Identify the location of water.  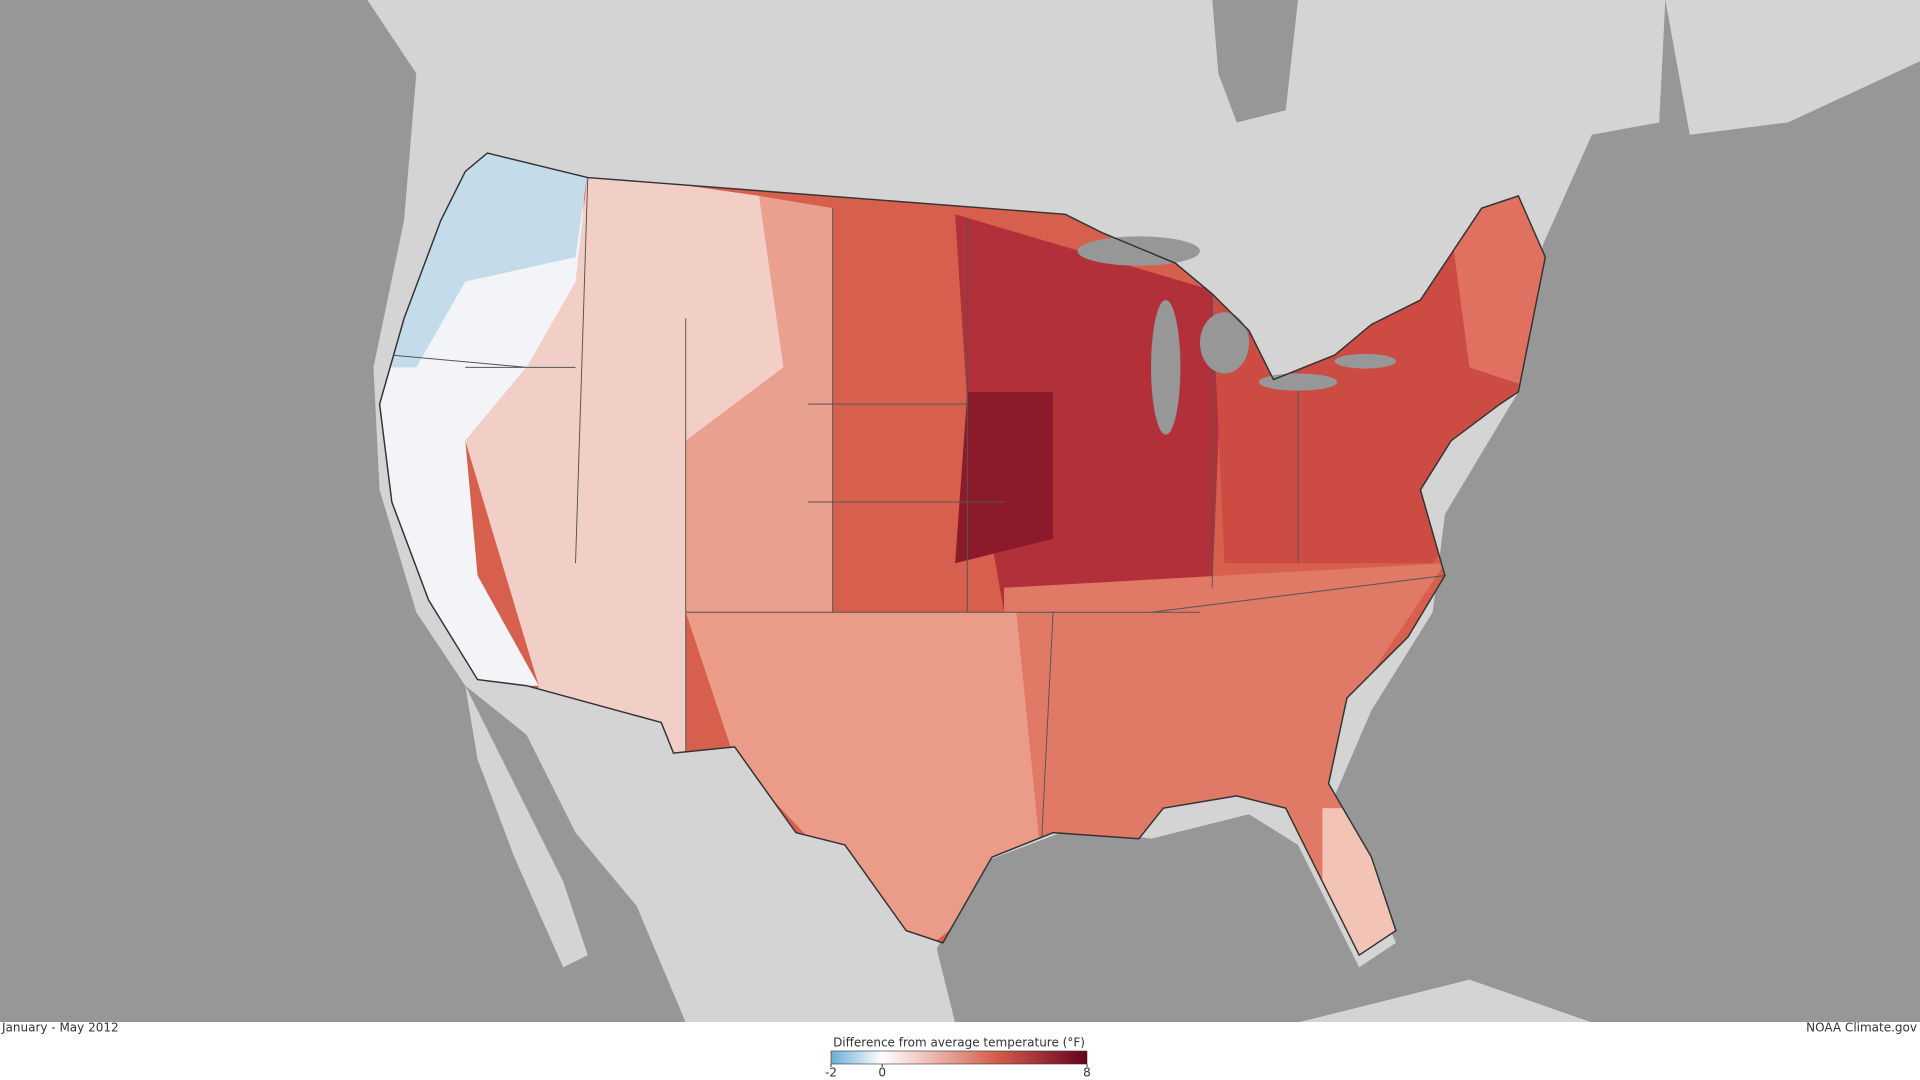
(1255, 61).